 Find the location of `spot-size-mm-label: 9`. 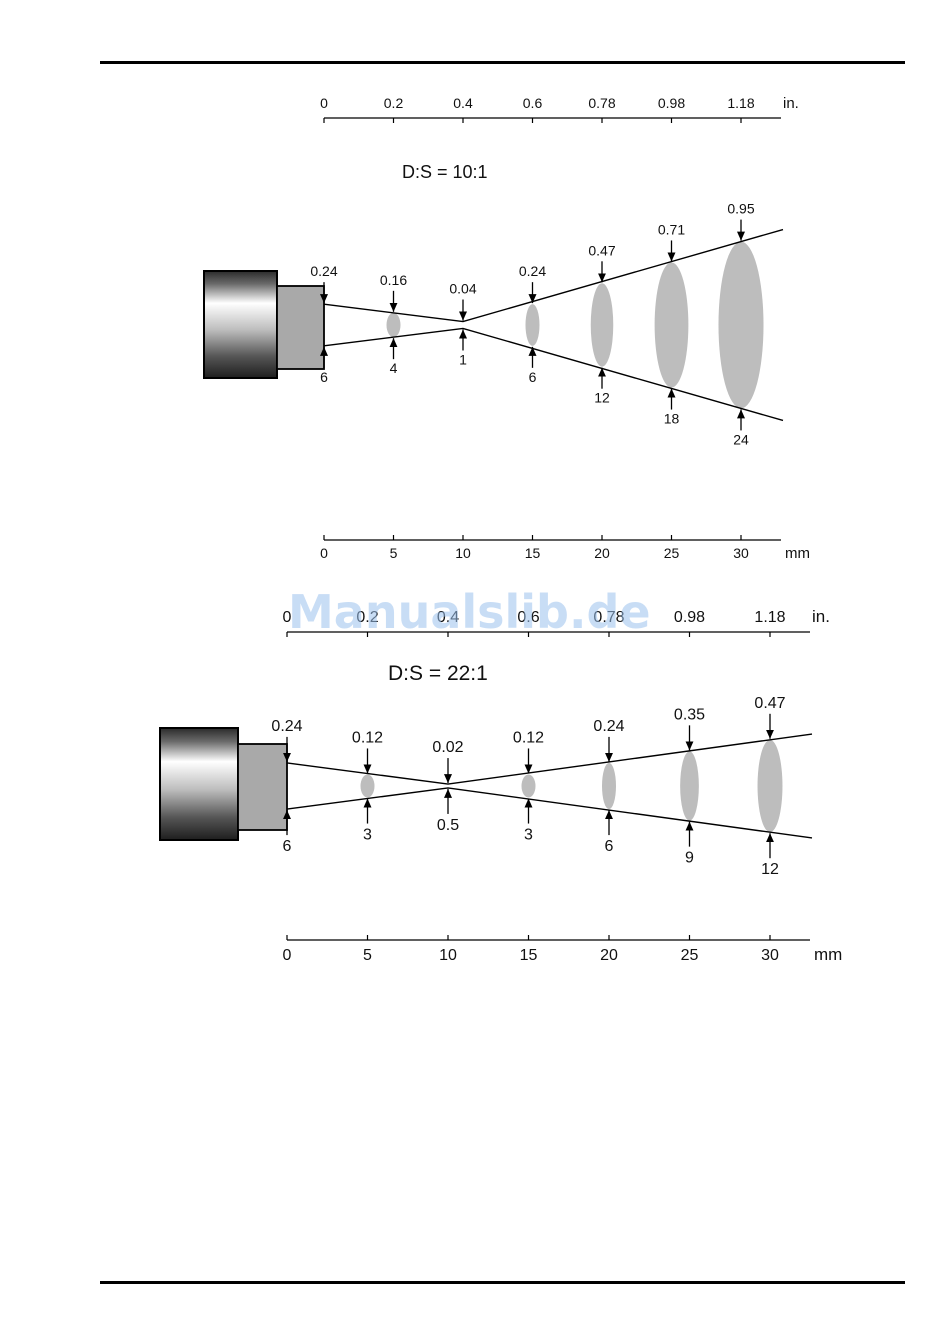

spot-size-mm-label: 9 is located at coordinates (689, 858).